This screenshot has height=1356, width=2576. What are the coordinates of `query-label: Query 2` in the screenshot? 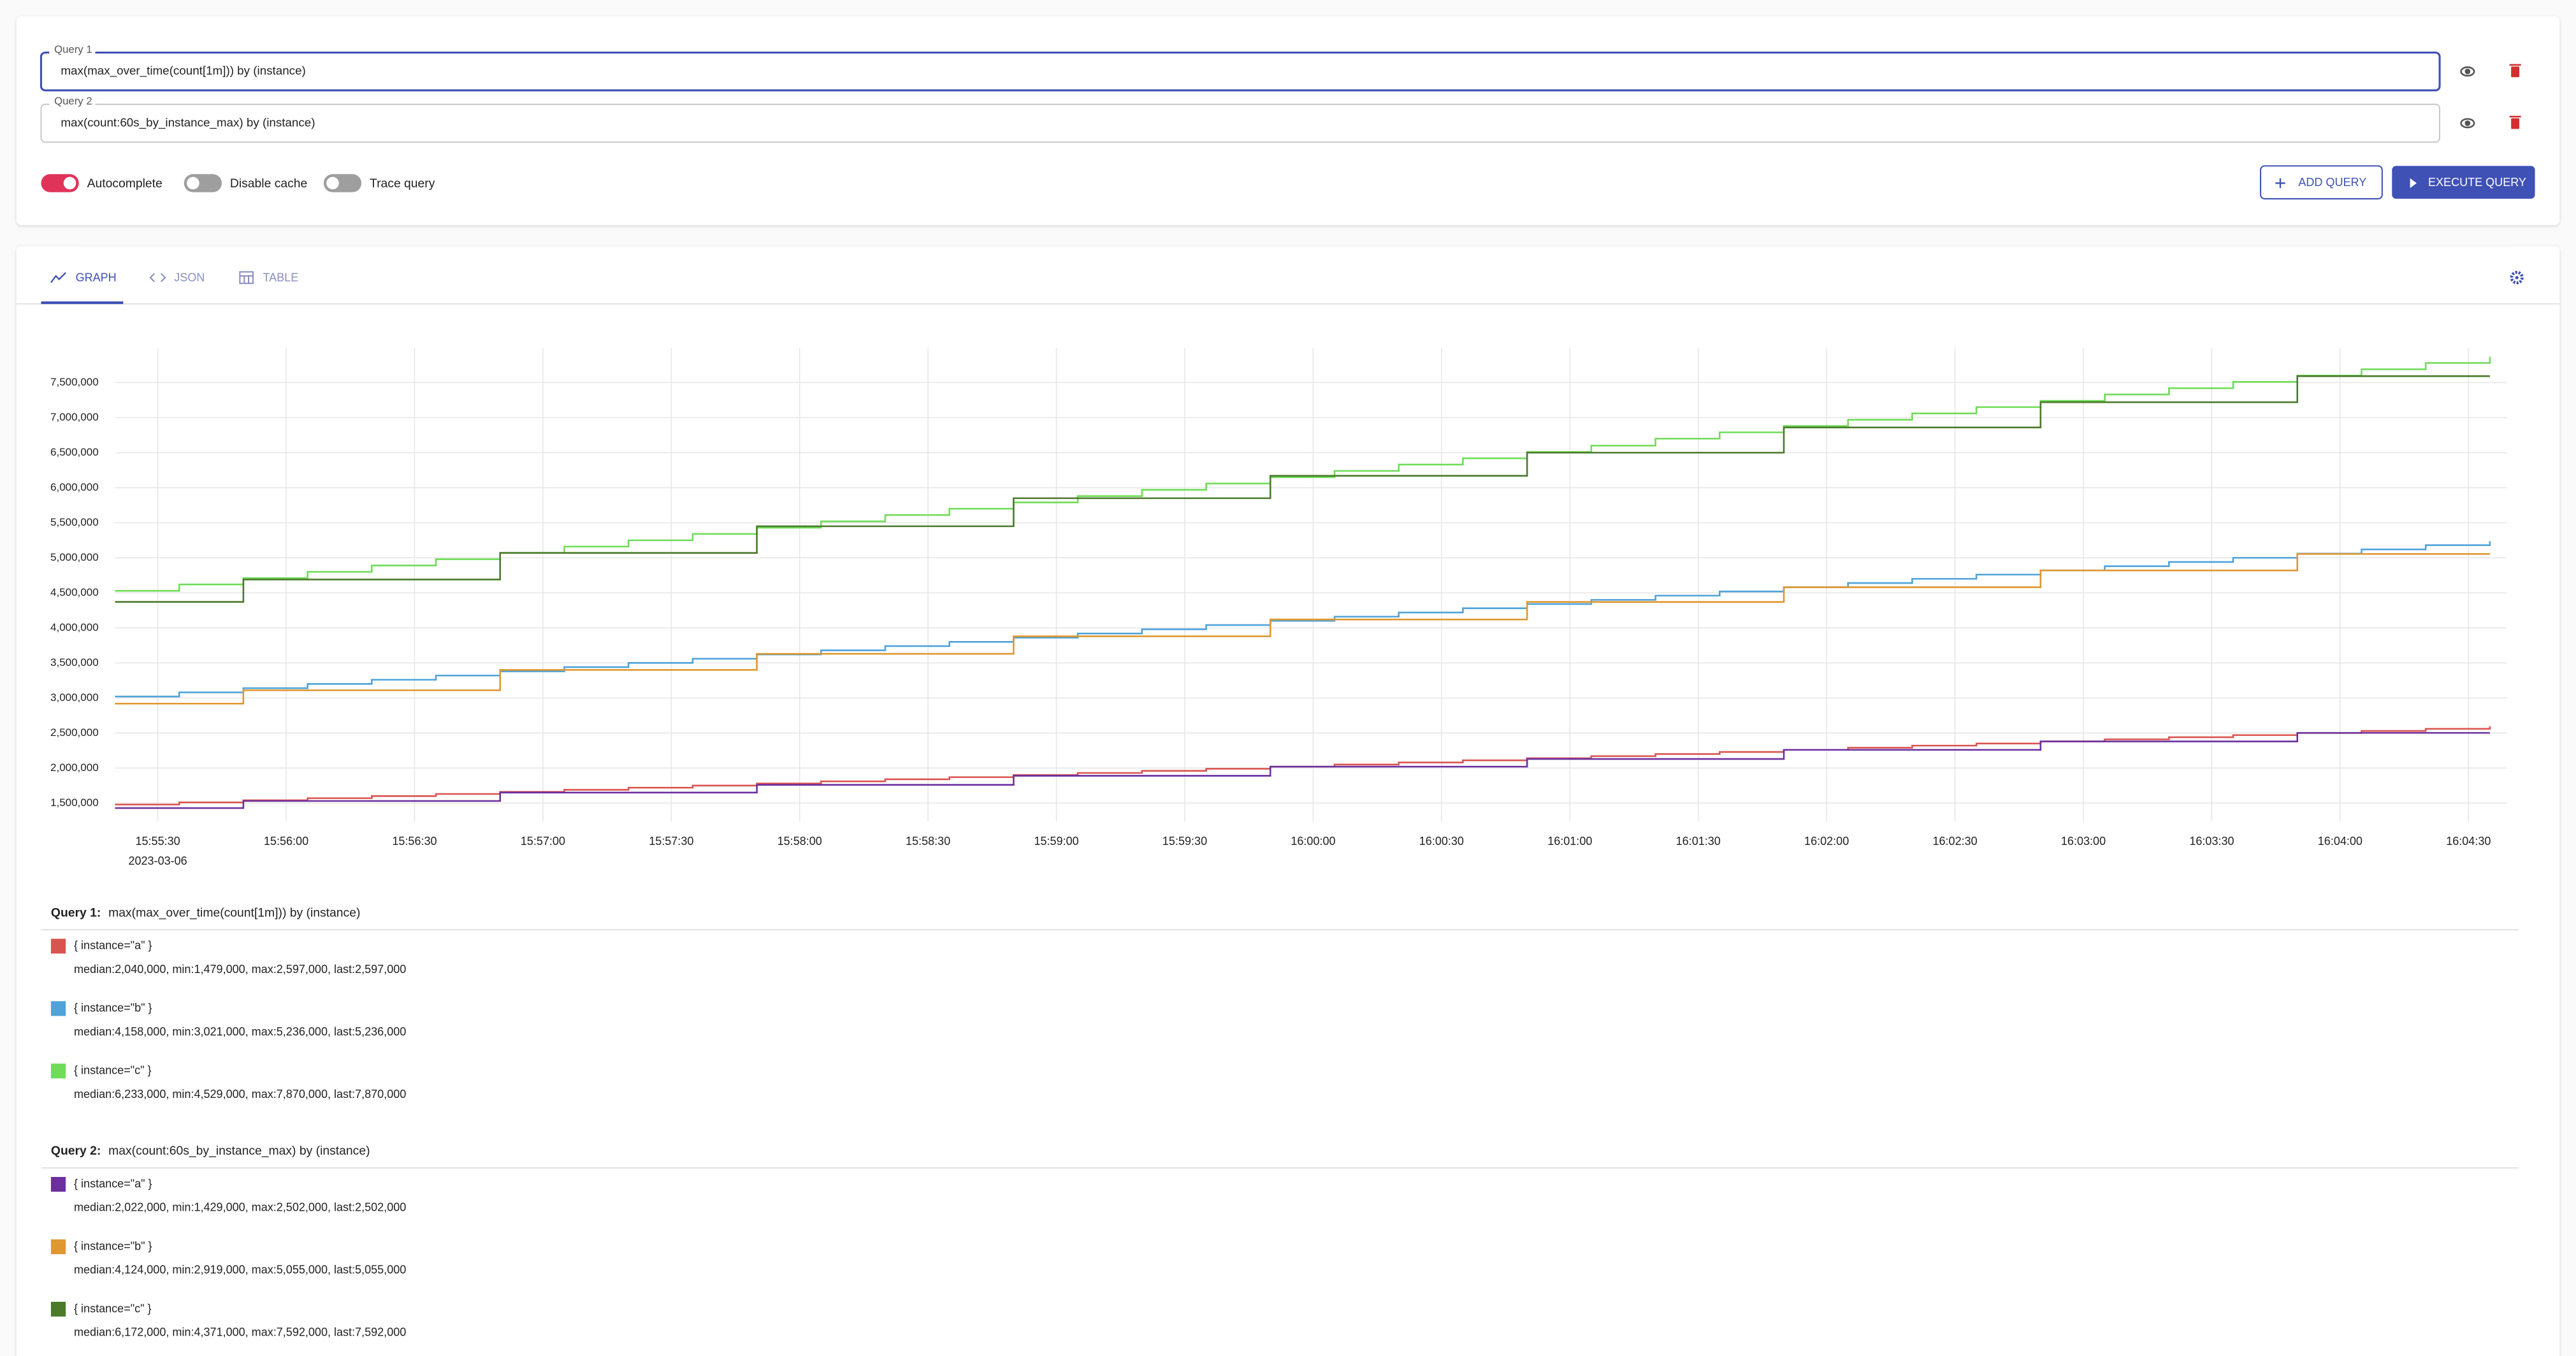 It's located at (73, 101).